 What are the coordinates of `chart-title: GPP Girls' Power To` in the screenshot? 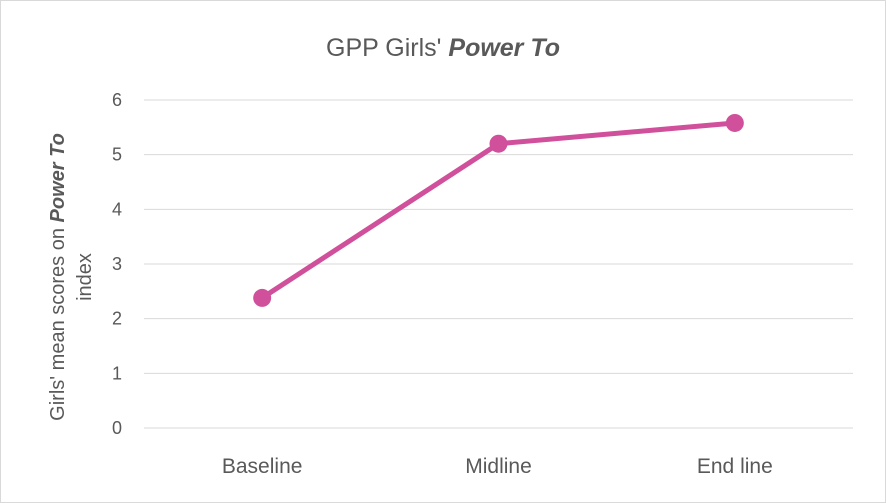 It's located at (443, 48).